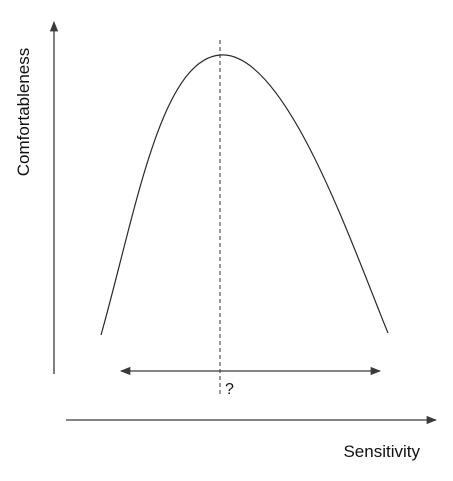 This screenshot has height=481, width=453. Describe the element at coordinates (381, 451) in the screenshot. I see `x-axis-label: Sensitivity` at that location.